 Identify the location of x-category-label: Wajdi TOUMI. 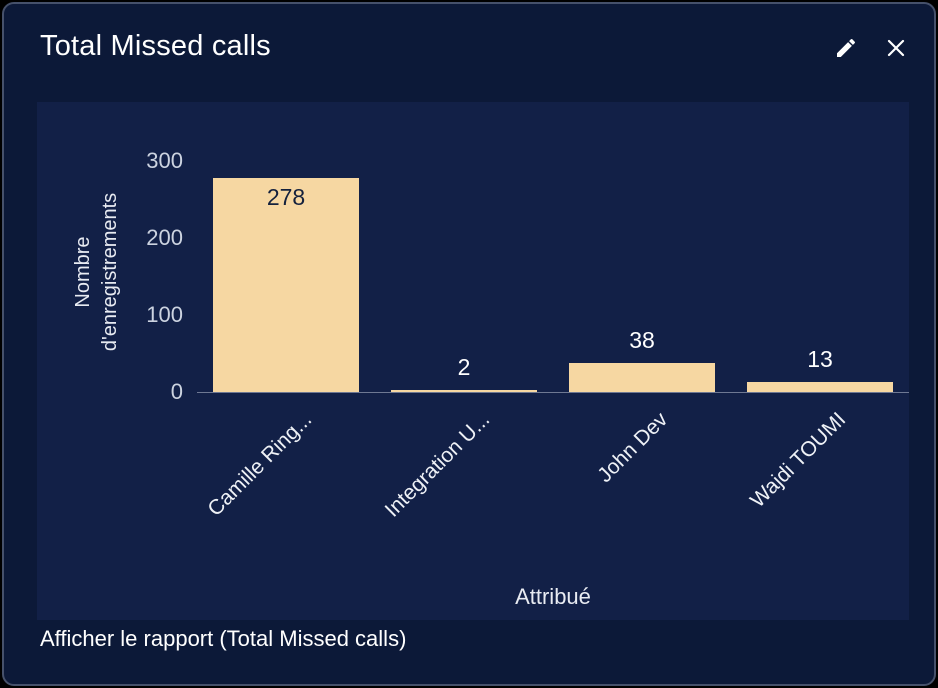
(798, 460).